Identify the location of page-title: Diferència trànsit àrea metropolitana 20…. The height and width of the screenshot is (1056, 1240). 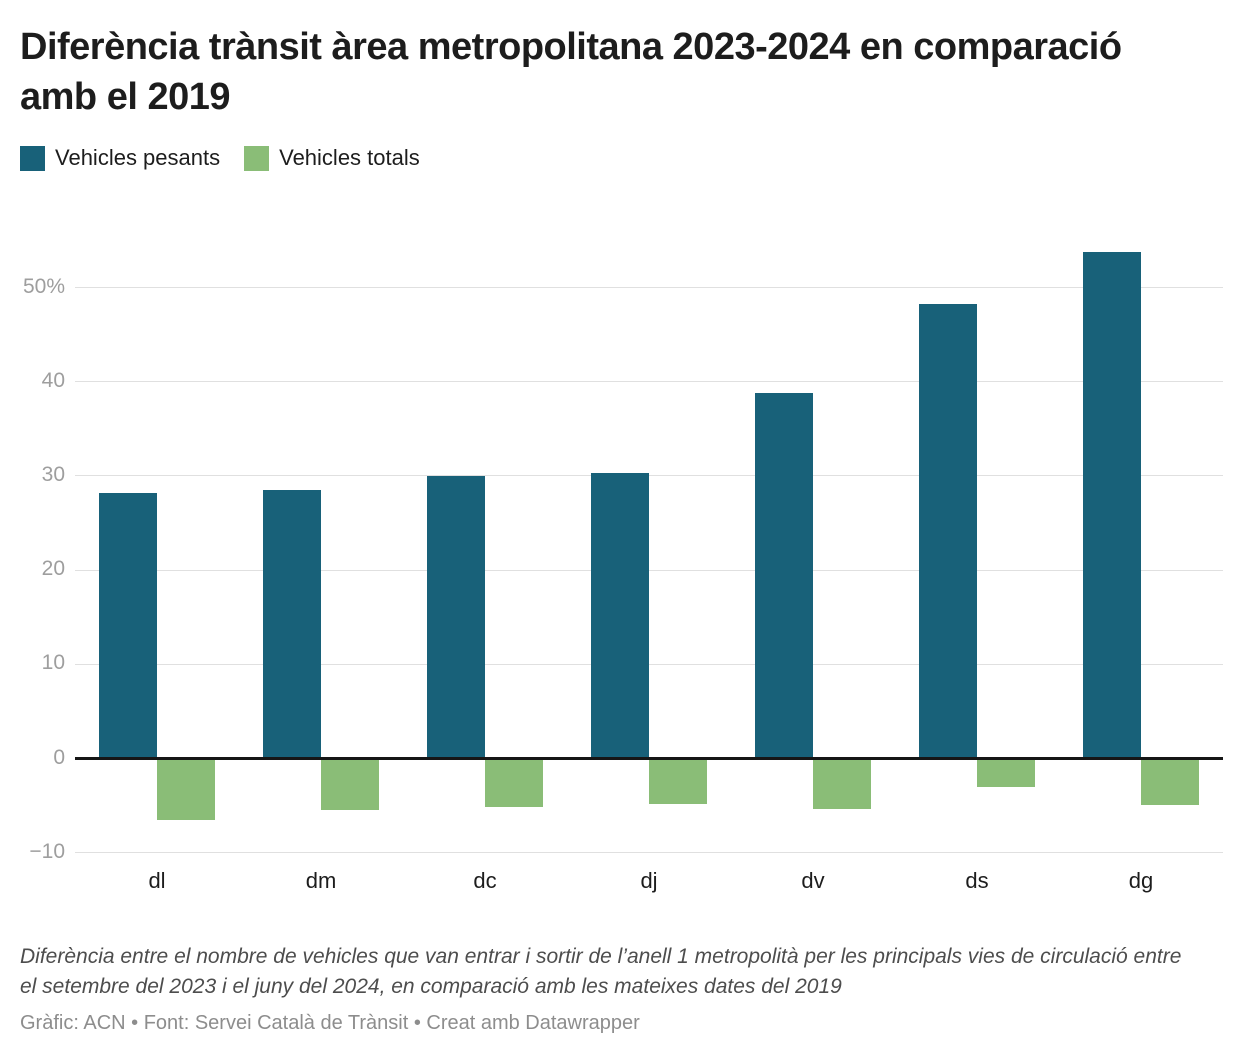
(571, 72).